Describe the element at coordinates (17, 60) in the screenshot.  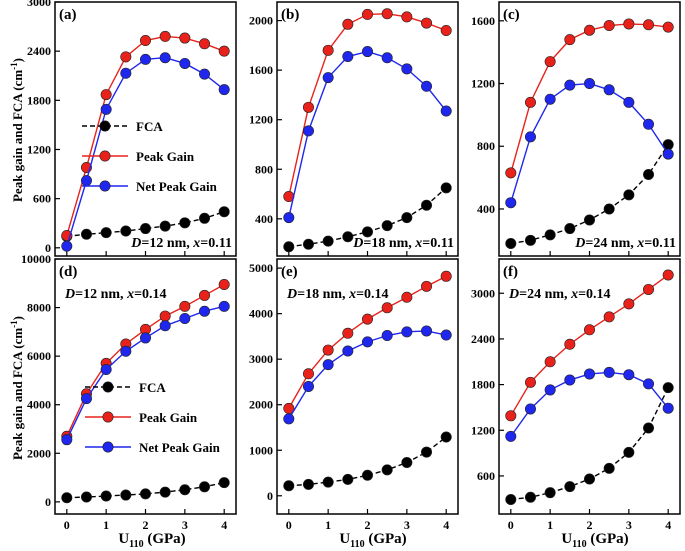
I see `y-unit-close: )` at that location.